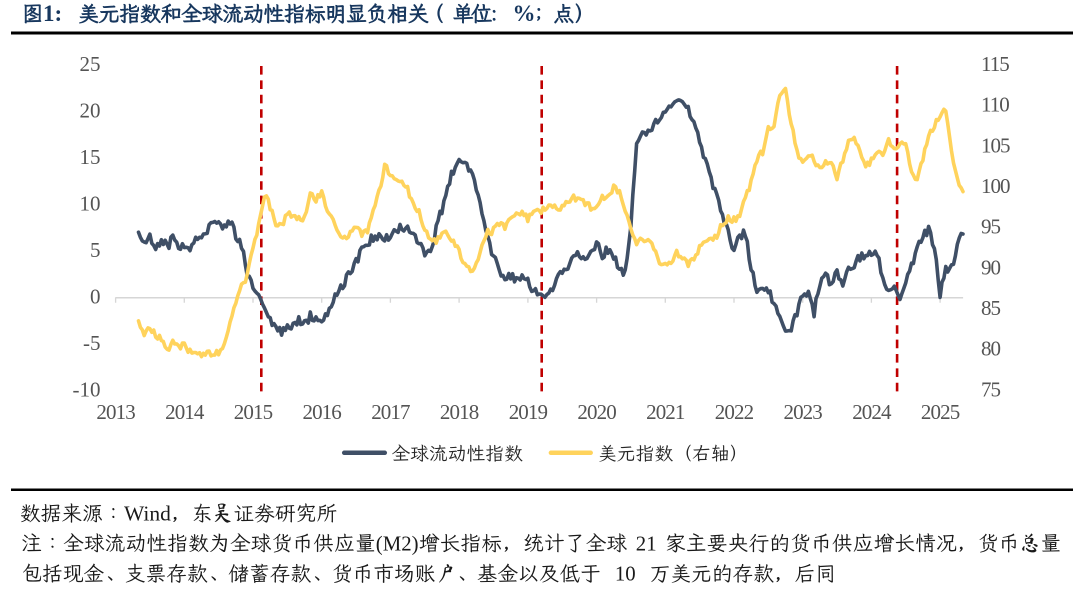 Image resolution: width=1080 pixels, height=593 pixels. What do you see at coordinates (734, 412) in the screenshot?
I see `svg-text: 2022` at bounding box center [734, 412].